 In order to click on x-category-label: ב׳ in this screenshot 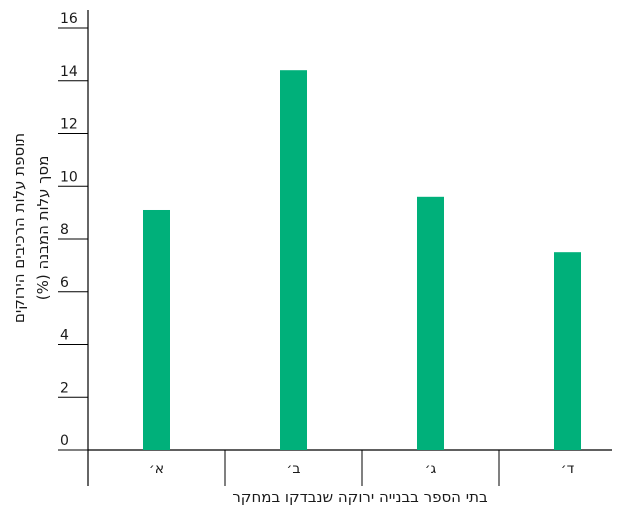, I will do `click(294, 469)`.